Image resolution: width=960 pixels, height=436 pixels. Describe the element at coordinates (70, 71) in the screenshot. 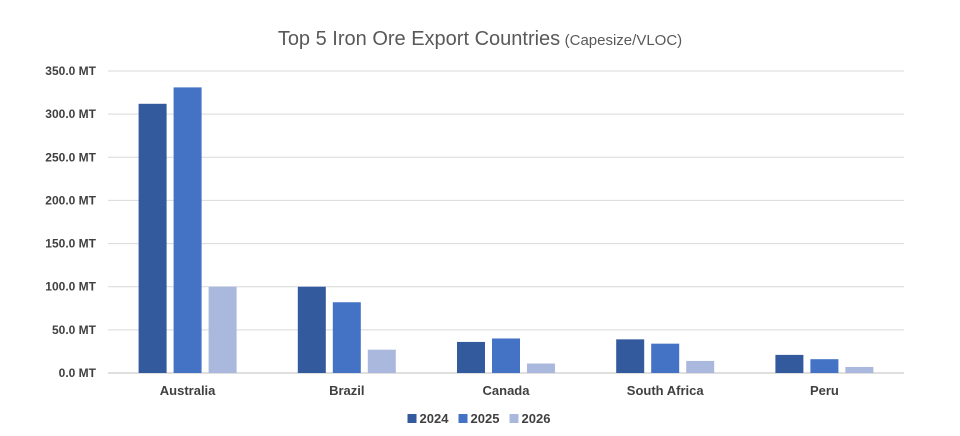

I see `y-tick-label: 350.0 MT` at that location.